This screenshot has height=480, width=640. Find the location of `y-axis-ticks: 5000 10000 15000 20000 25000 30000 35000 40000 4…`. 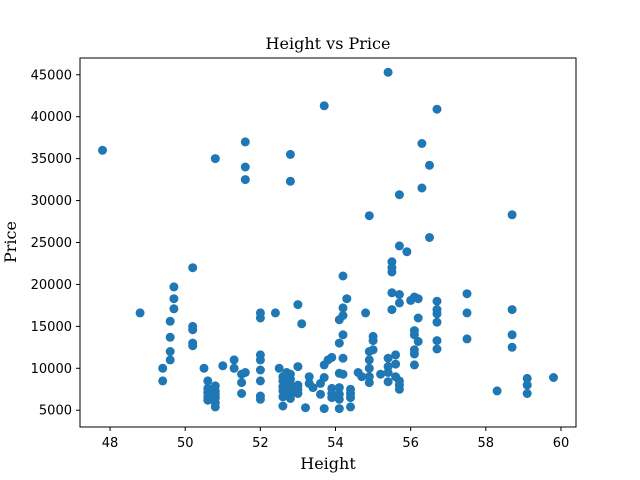

y-axis-ticks: 5000 10000 15000 20000 25000 30000 35000 40000 4… is located at coordinates (55, 243).